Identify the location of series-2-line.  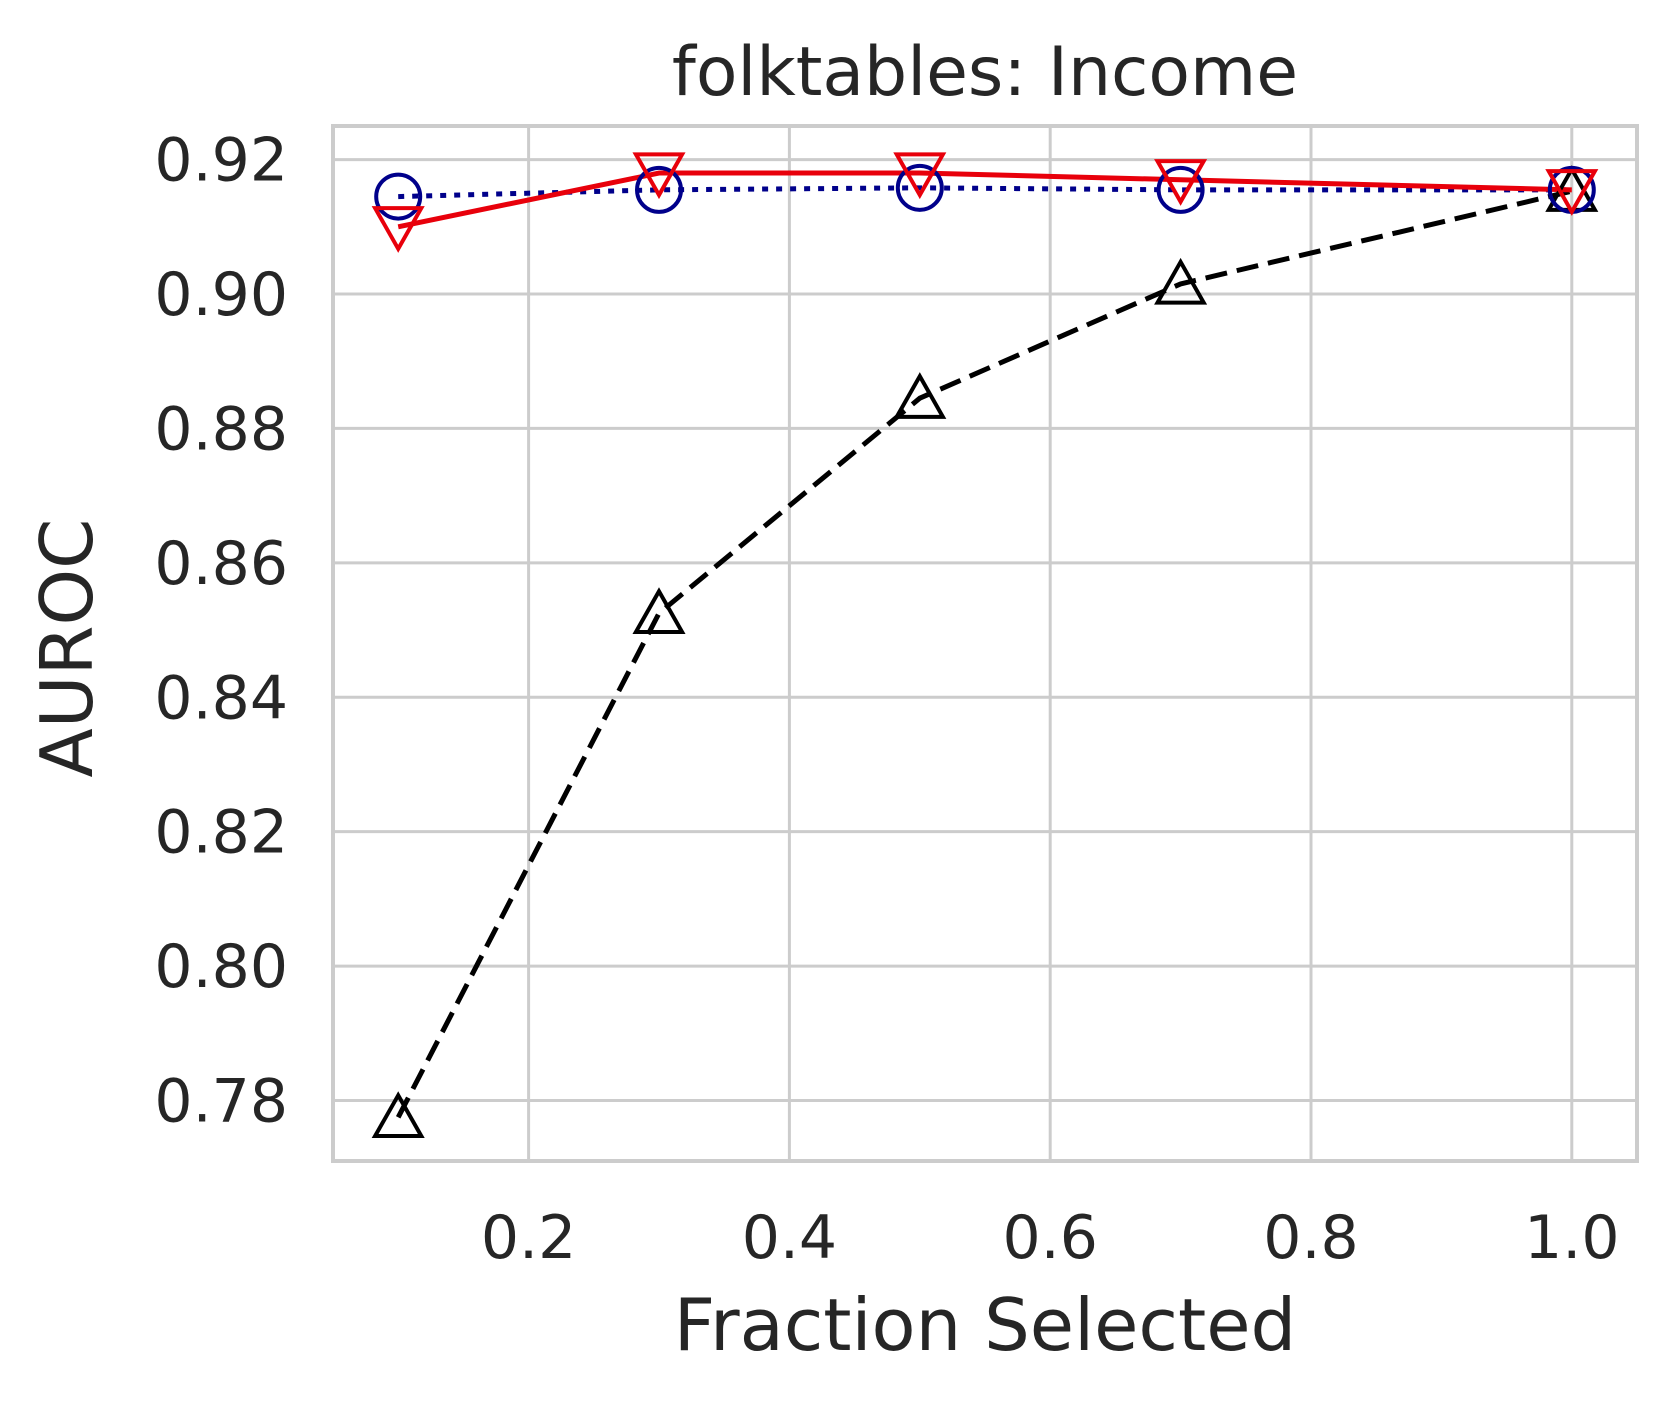
(984, 200).